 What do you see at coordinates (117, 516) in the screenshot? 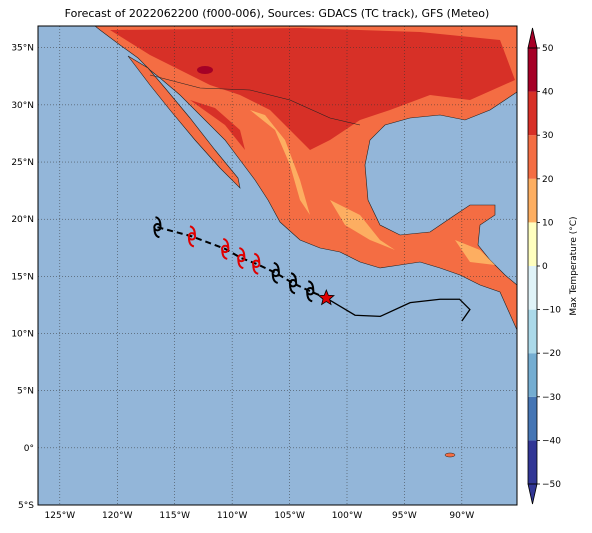
I see `lon-label: 120°W` at bounding box center [117, 516].